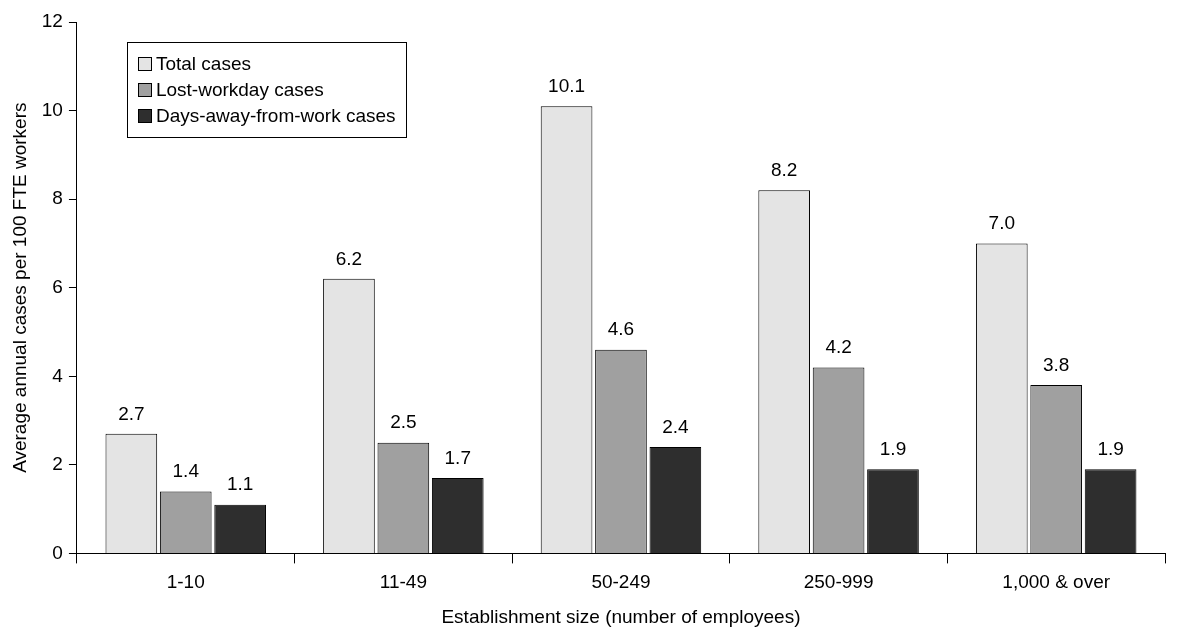 This screenshot has width=1185, height=638. What do you see at coordinates (57, 286) in the screenshot?
I see `y-tick-label: 6` at bounding box center [57, 286].